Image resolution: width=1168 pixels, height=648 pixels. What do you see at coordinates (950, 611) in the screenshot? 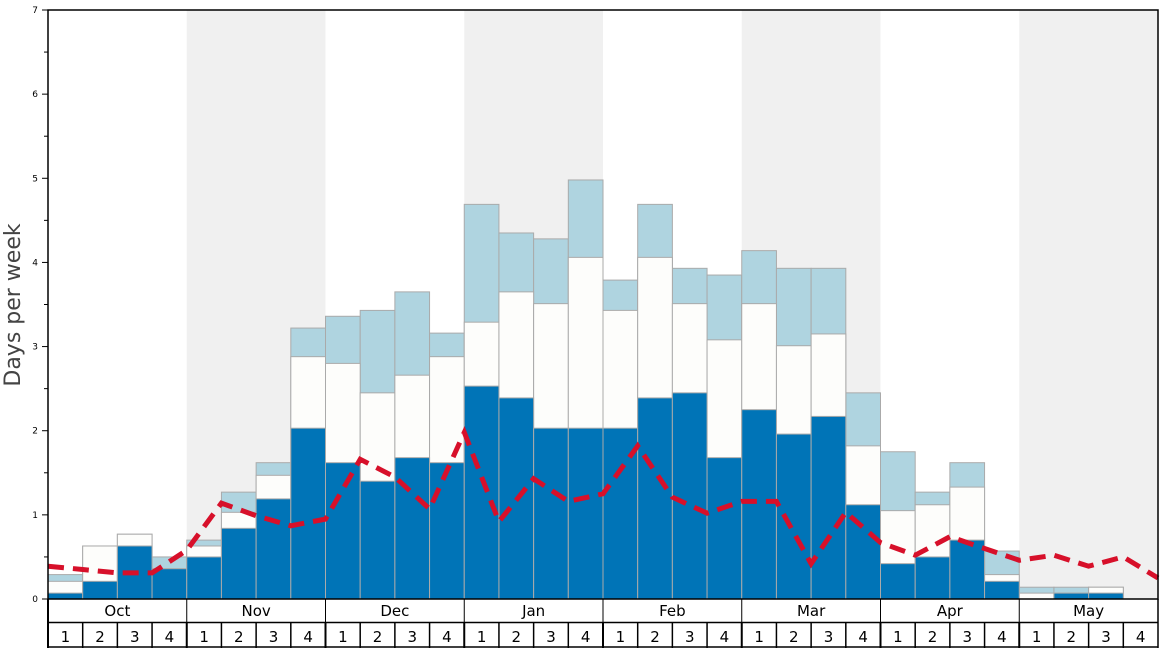
I see `month-label: Apr` at bounding box center [950, 611].